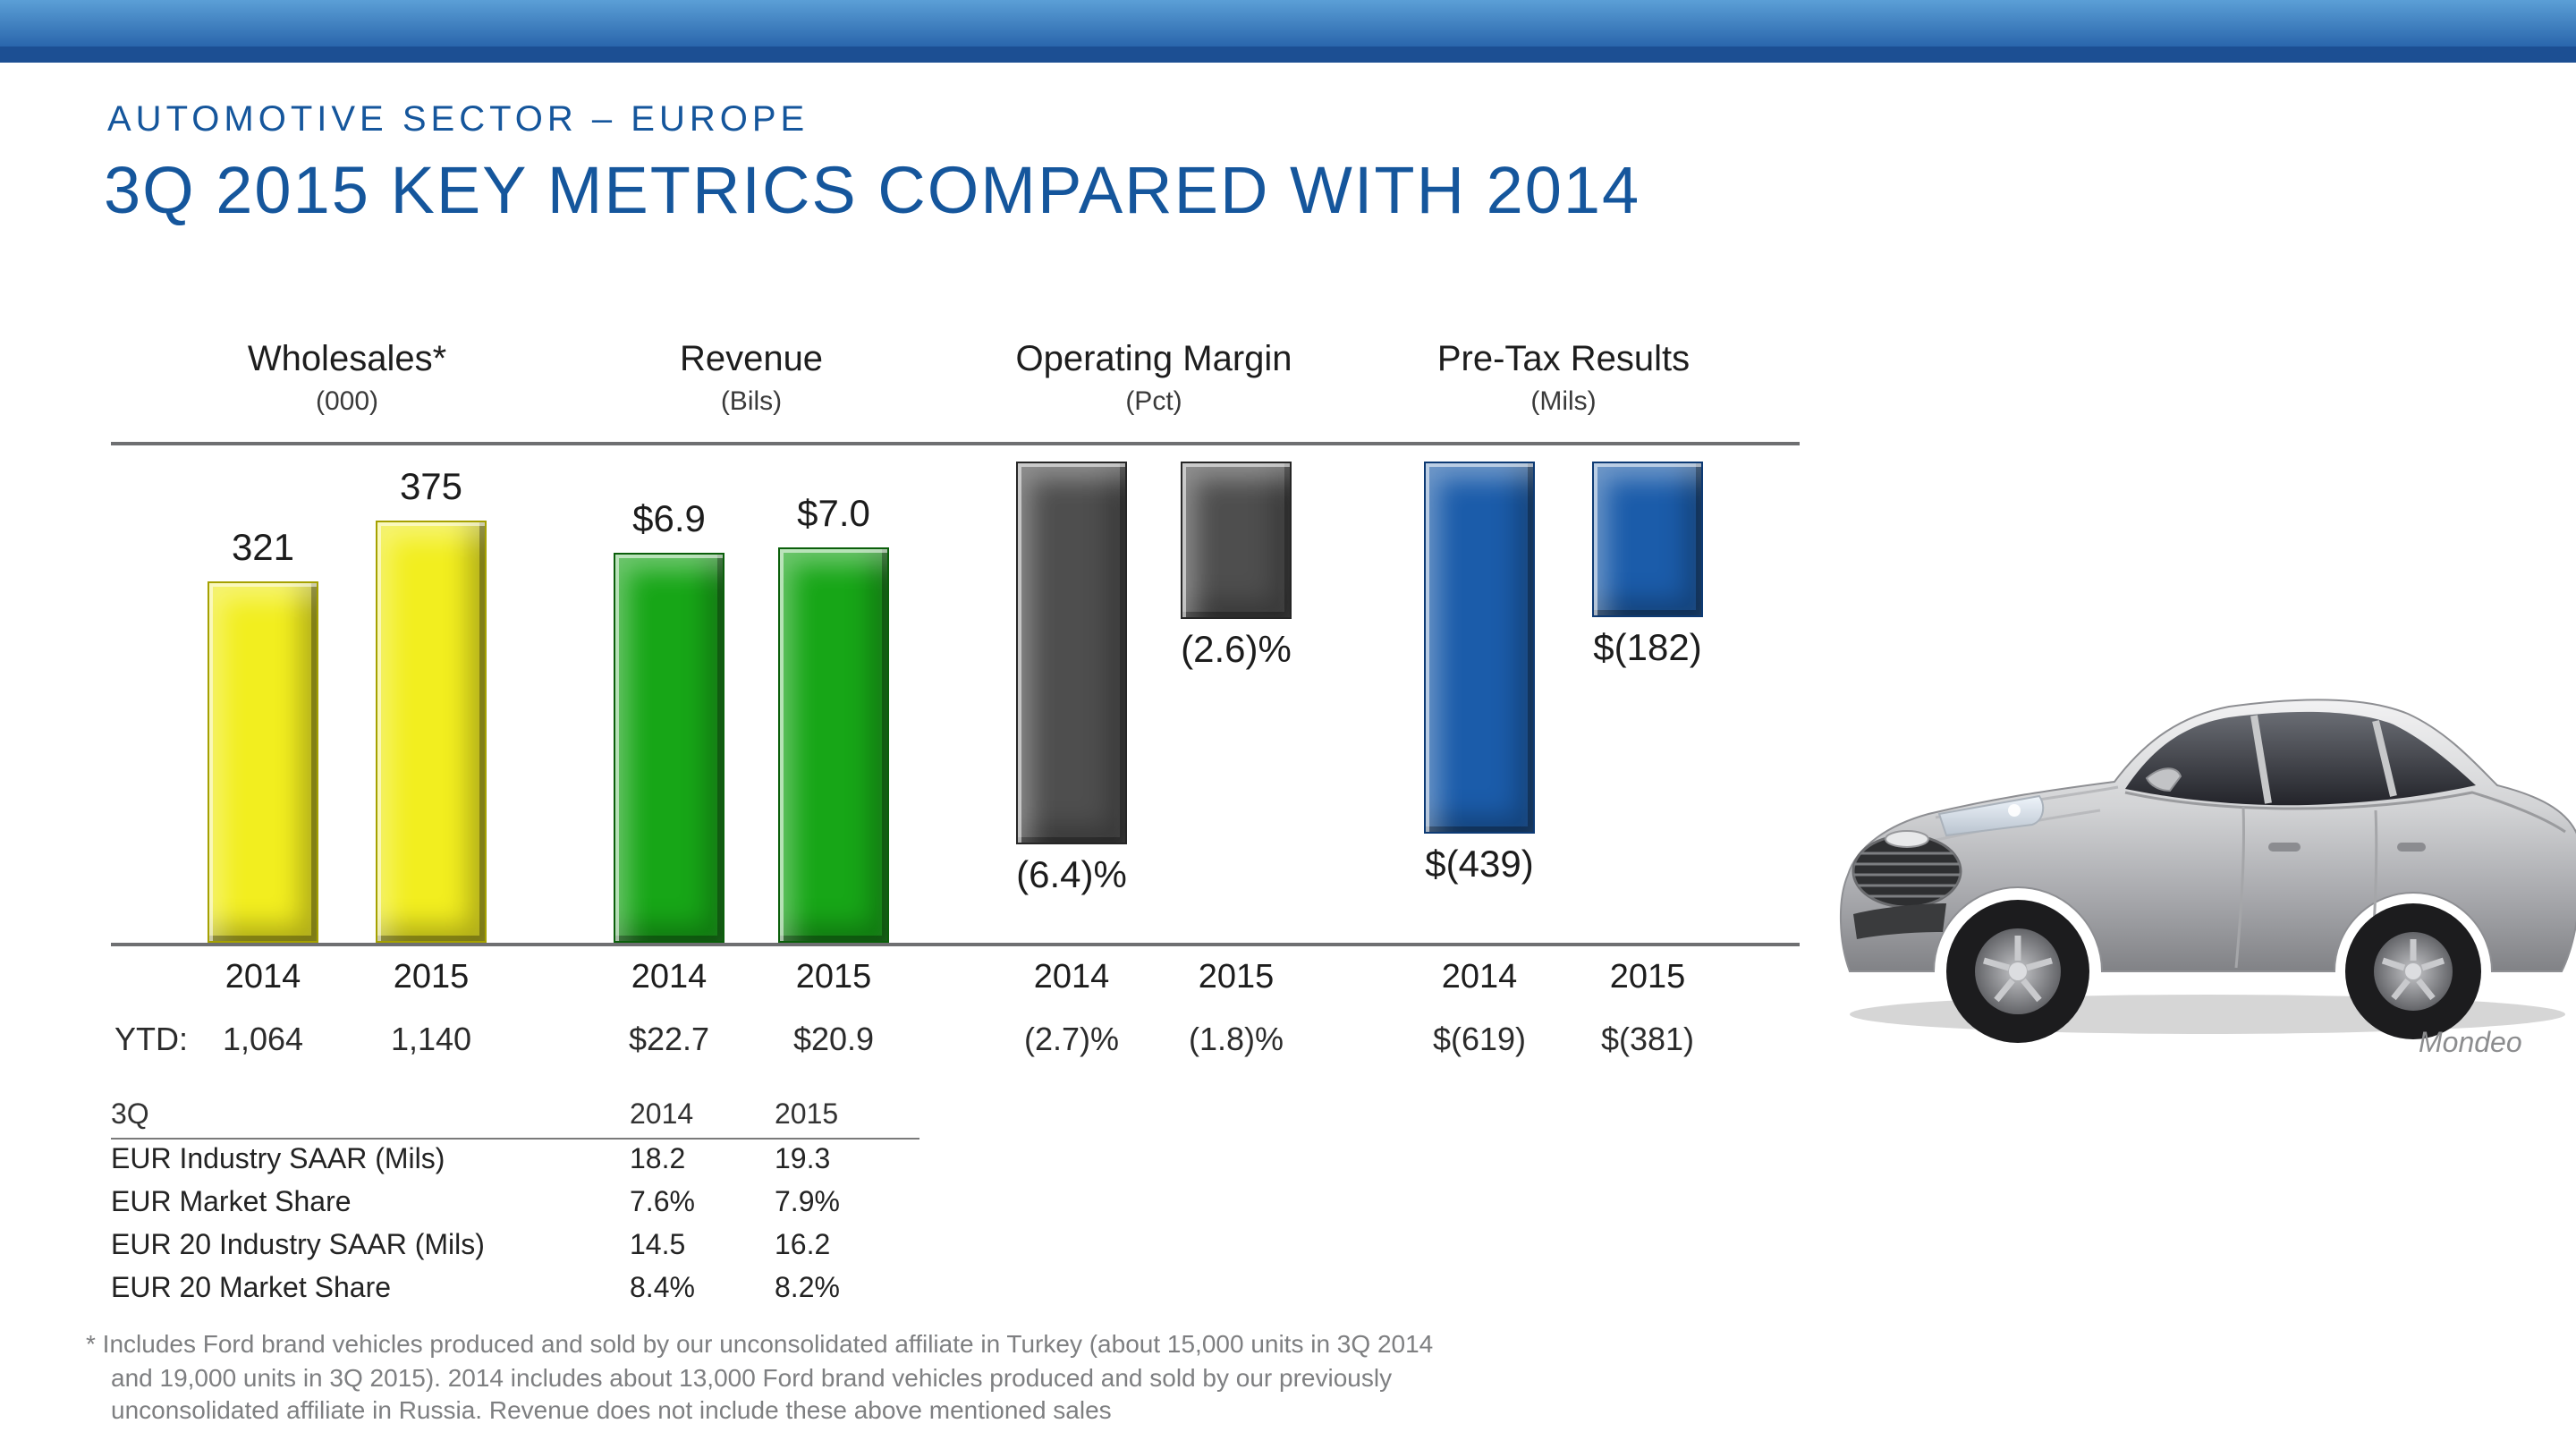 The image size is (2576, 1449). I want to click on group-name: Revenue, so click(751, 359).